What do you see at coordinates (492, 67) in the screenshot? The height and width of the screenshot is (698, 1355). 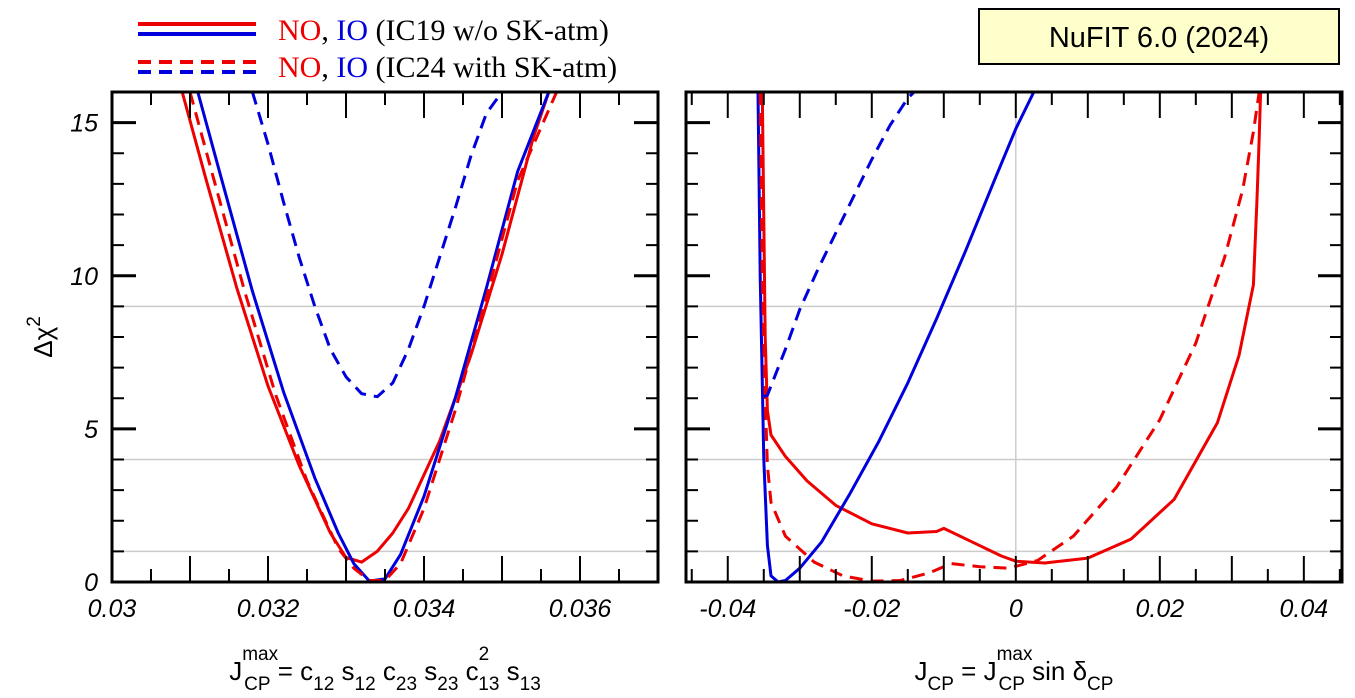 I see `legend-rest-2: (IC24 with SK-atm)` at bounding box center [492, 67].